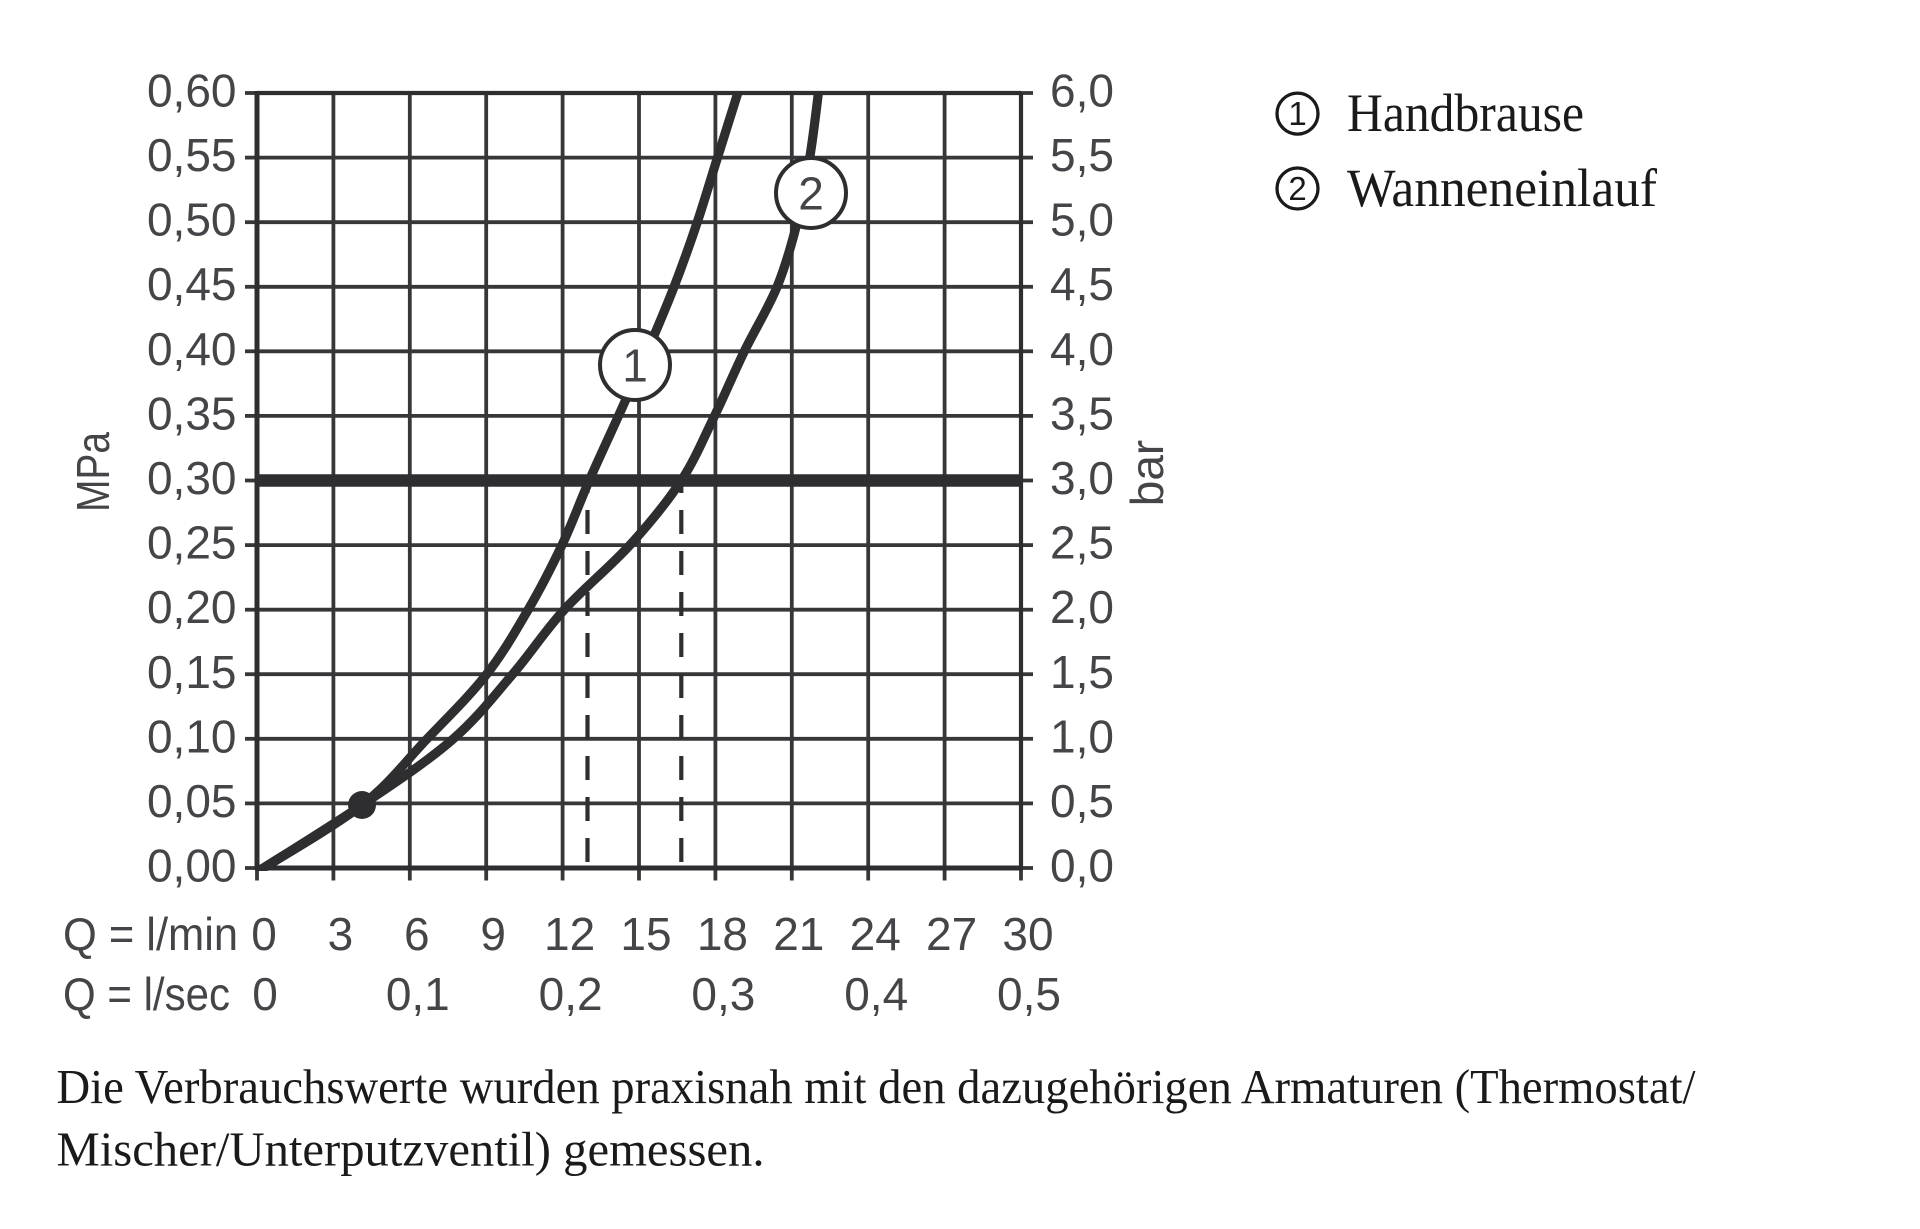 This screenshot has width=1920, height=1229. I want to click on svg-text: 0,25, so click(192, 543).